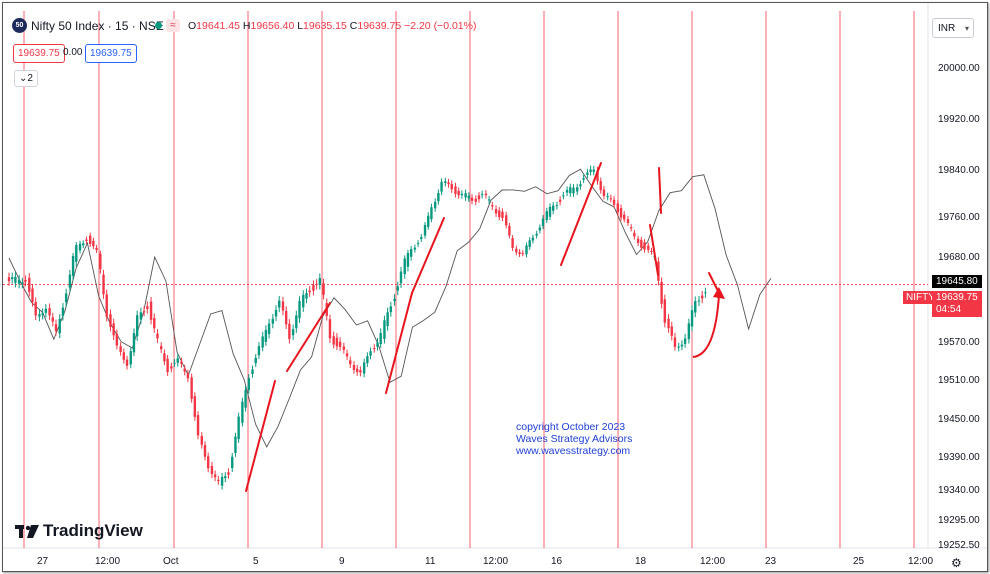 The image size is (990, 574). What do you see at coordinates (953, 28) in the screenshot?
I see `currency-select: INR ▾` at bounding box center [953, 28].